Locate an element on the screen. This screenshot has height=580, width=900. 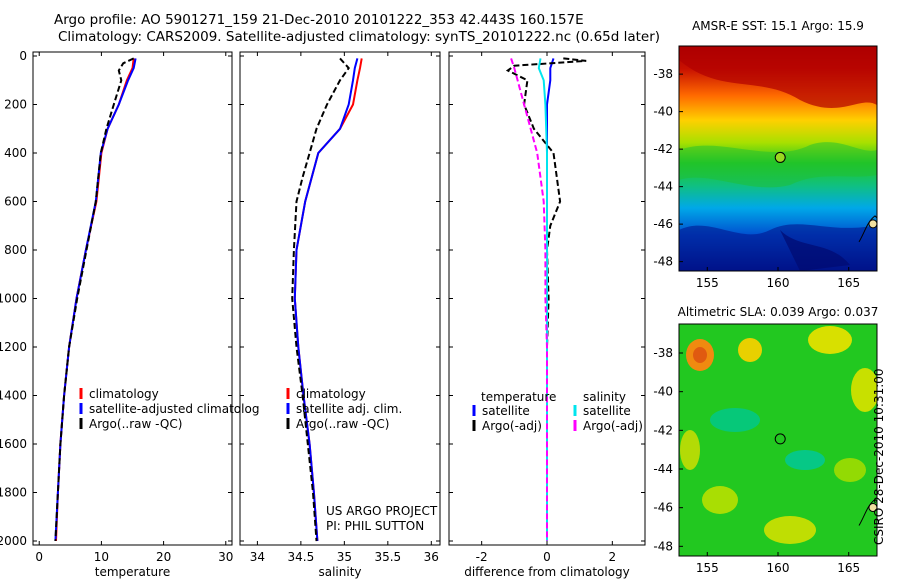
series-line-argo-adj- is located at coordinates (529, 299).